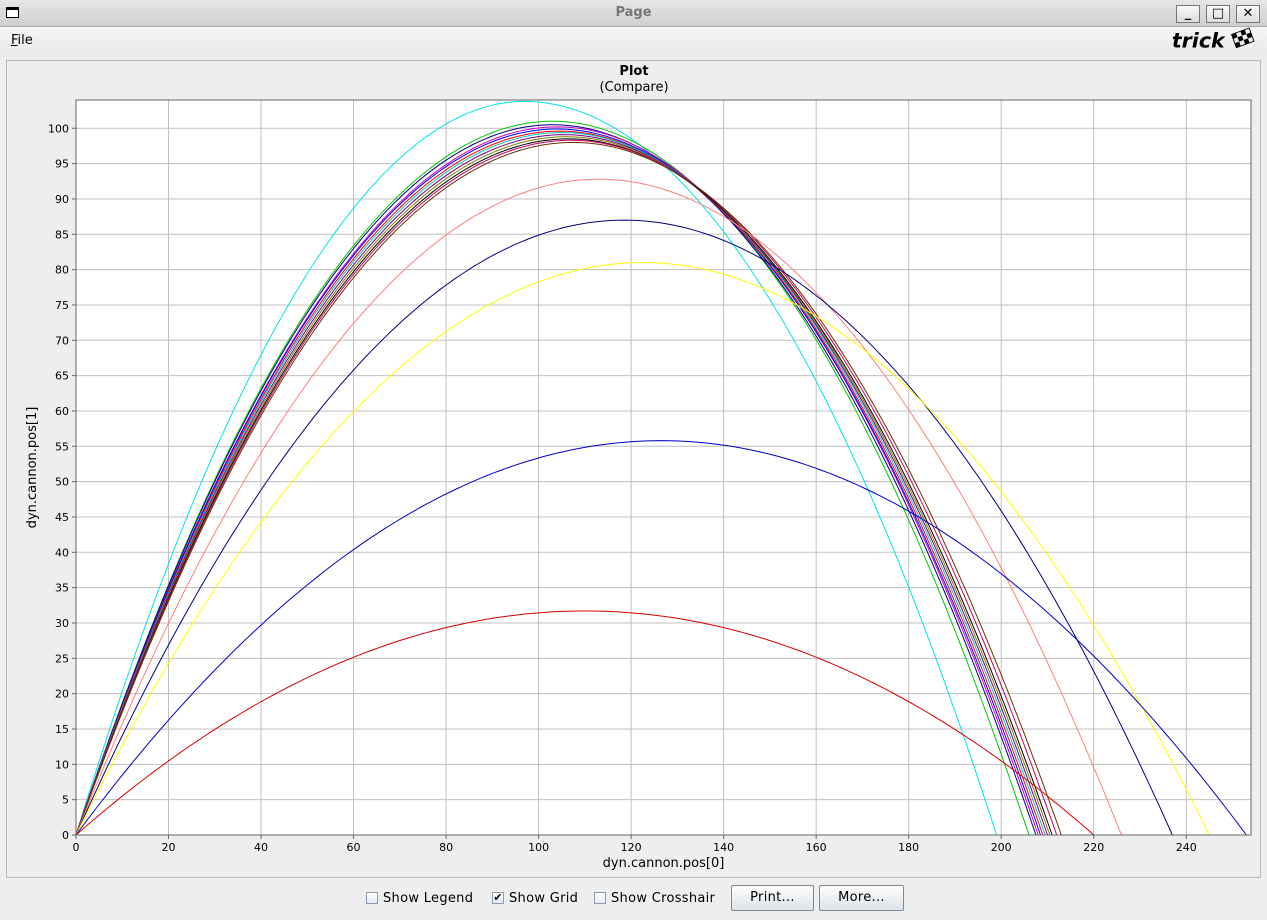  Describe the element at coordinates (1188, 14) in the screenshot. I see `minimize-button: _` at that location.